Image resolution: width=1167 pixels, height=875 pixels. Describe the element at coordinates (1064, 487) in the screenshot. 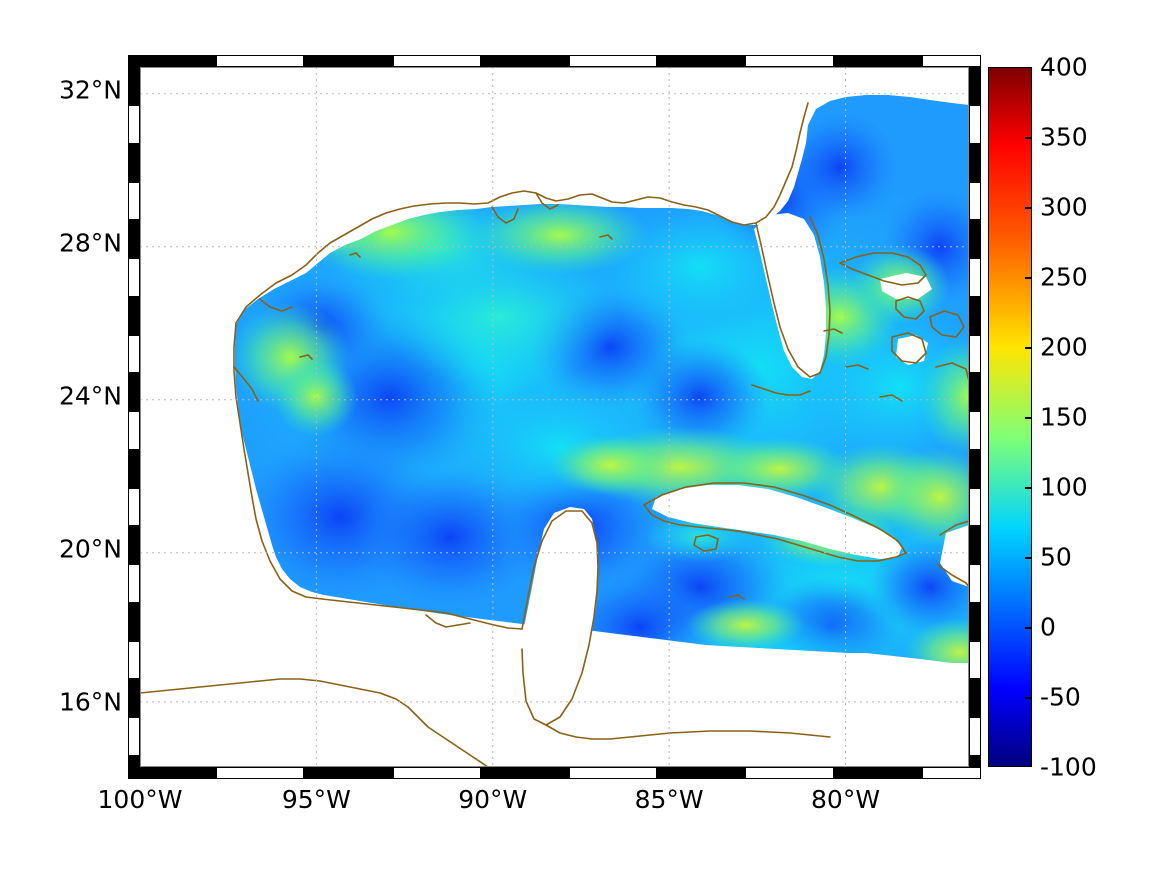

I see `colorbar-tick-label: 100` at that location.